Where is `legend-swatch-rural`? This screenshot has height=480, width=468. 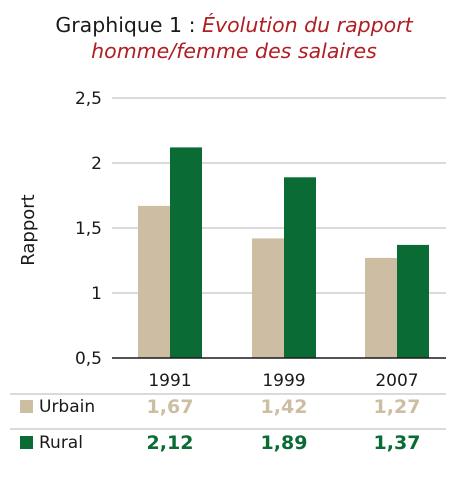
legend-swatch-rural is located at coordinates (26, 442).